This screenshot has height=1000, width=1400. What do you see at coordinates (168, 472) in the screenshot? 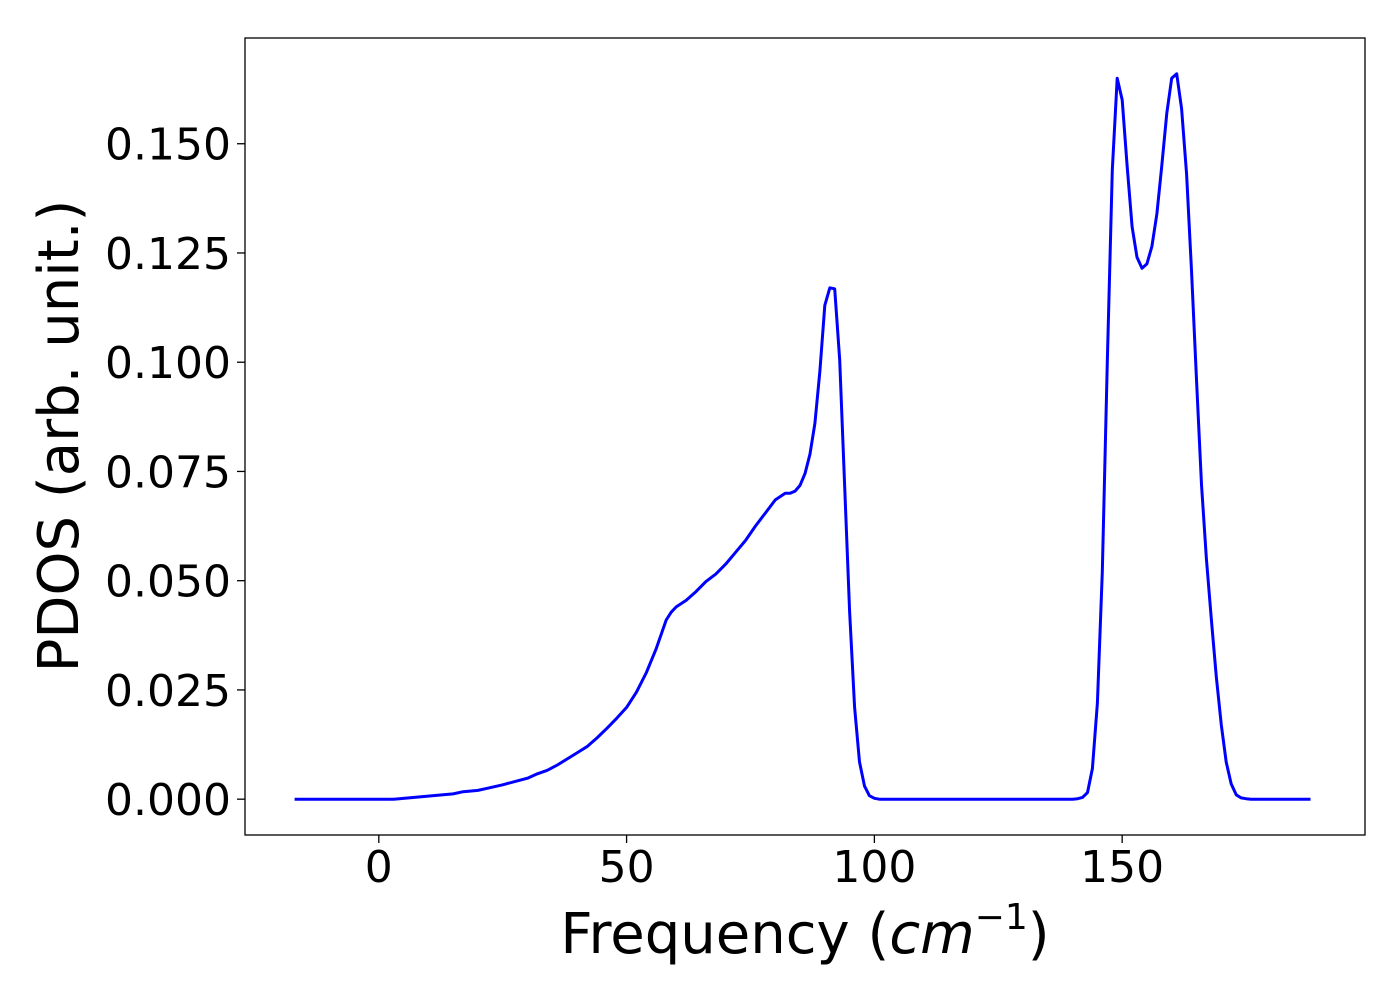
I see `y-tick-label: 0.075` at bounding box center [168, 472].